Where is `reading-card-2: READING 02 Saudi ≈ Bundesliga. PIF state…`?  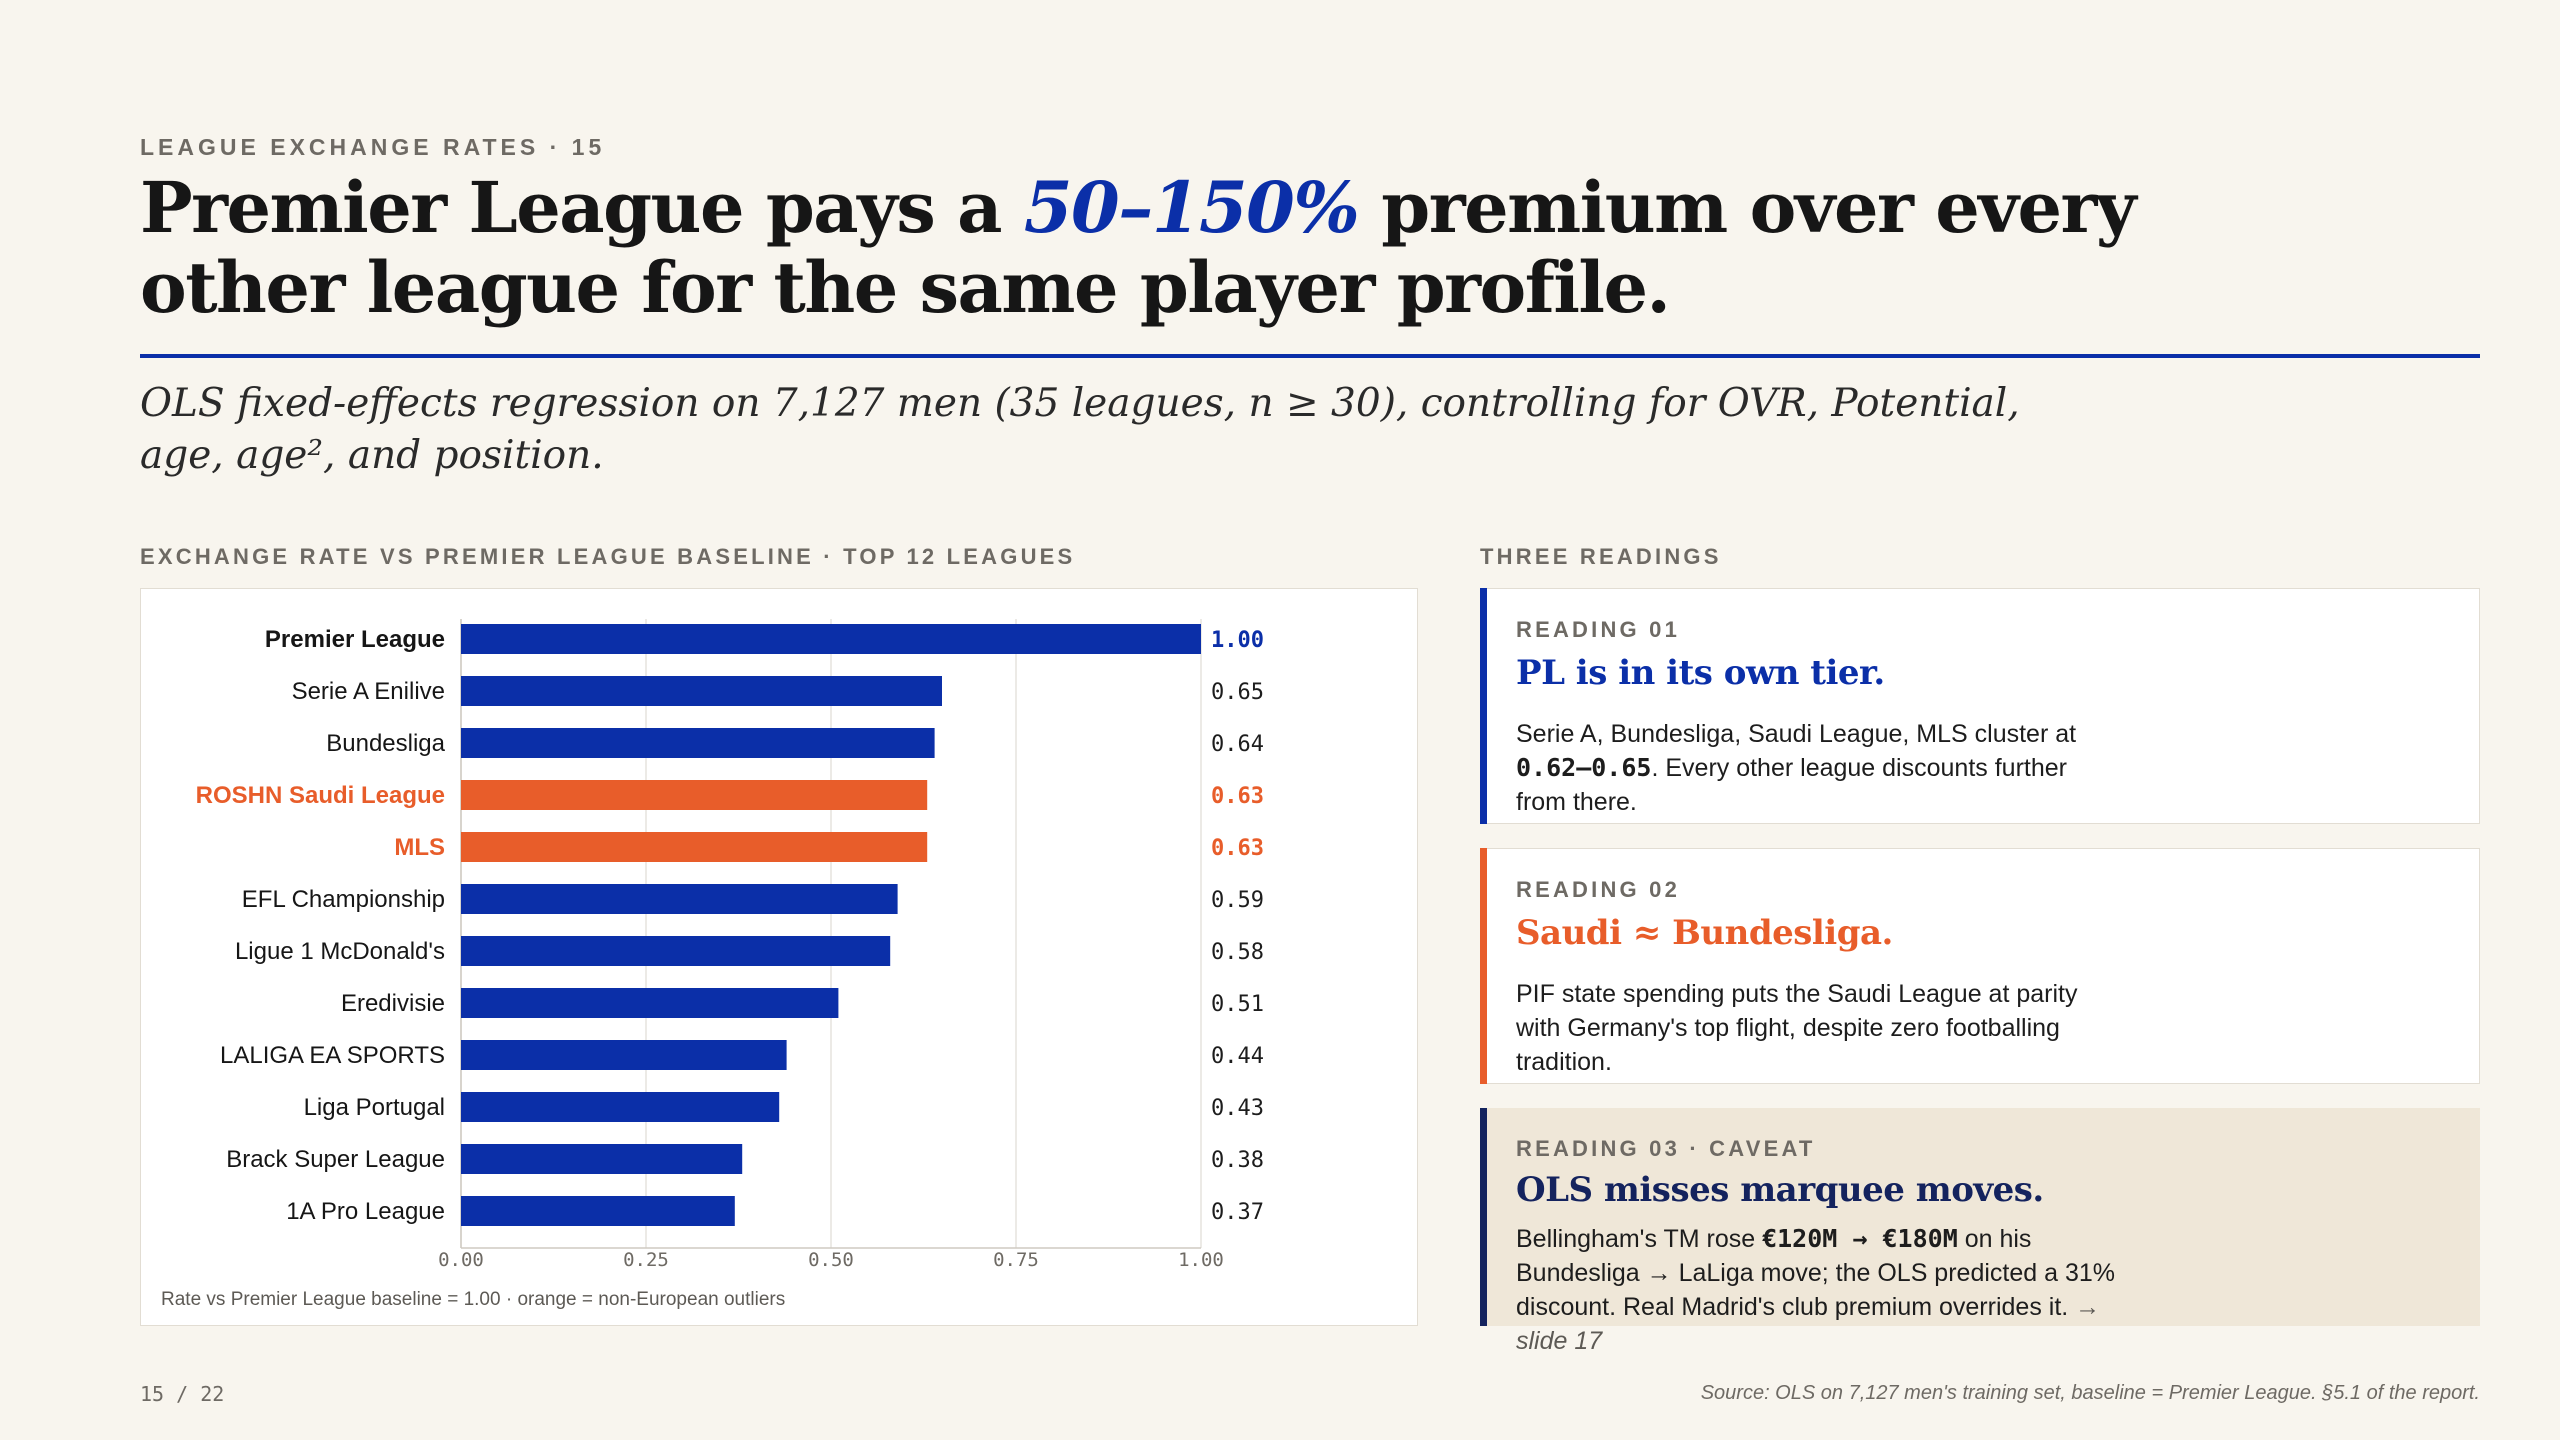
reading-card-2: READING 02 Saudi ≈ Bundesliga. PIF state… is located at coordinates (1980, 966).